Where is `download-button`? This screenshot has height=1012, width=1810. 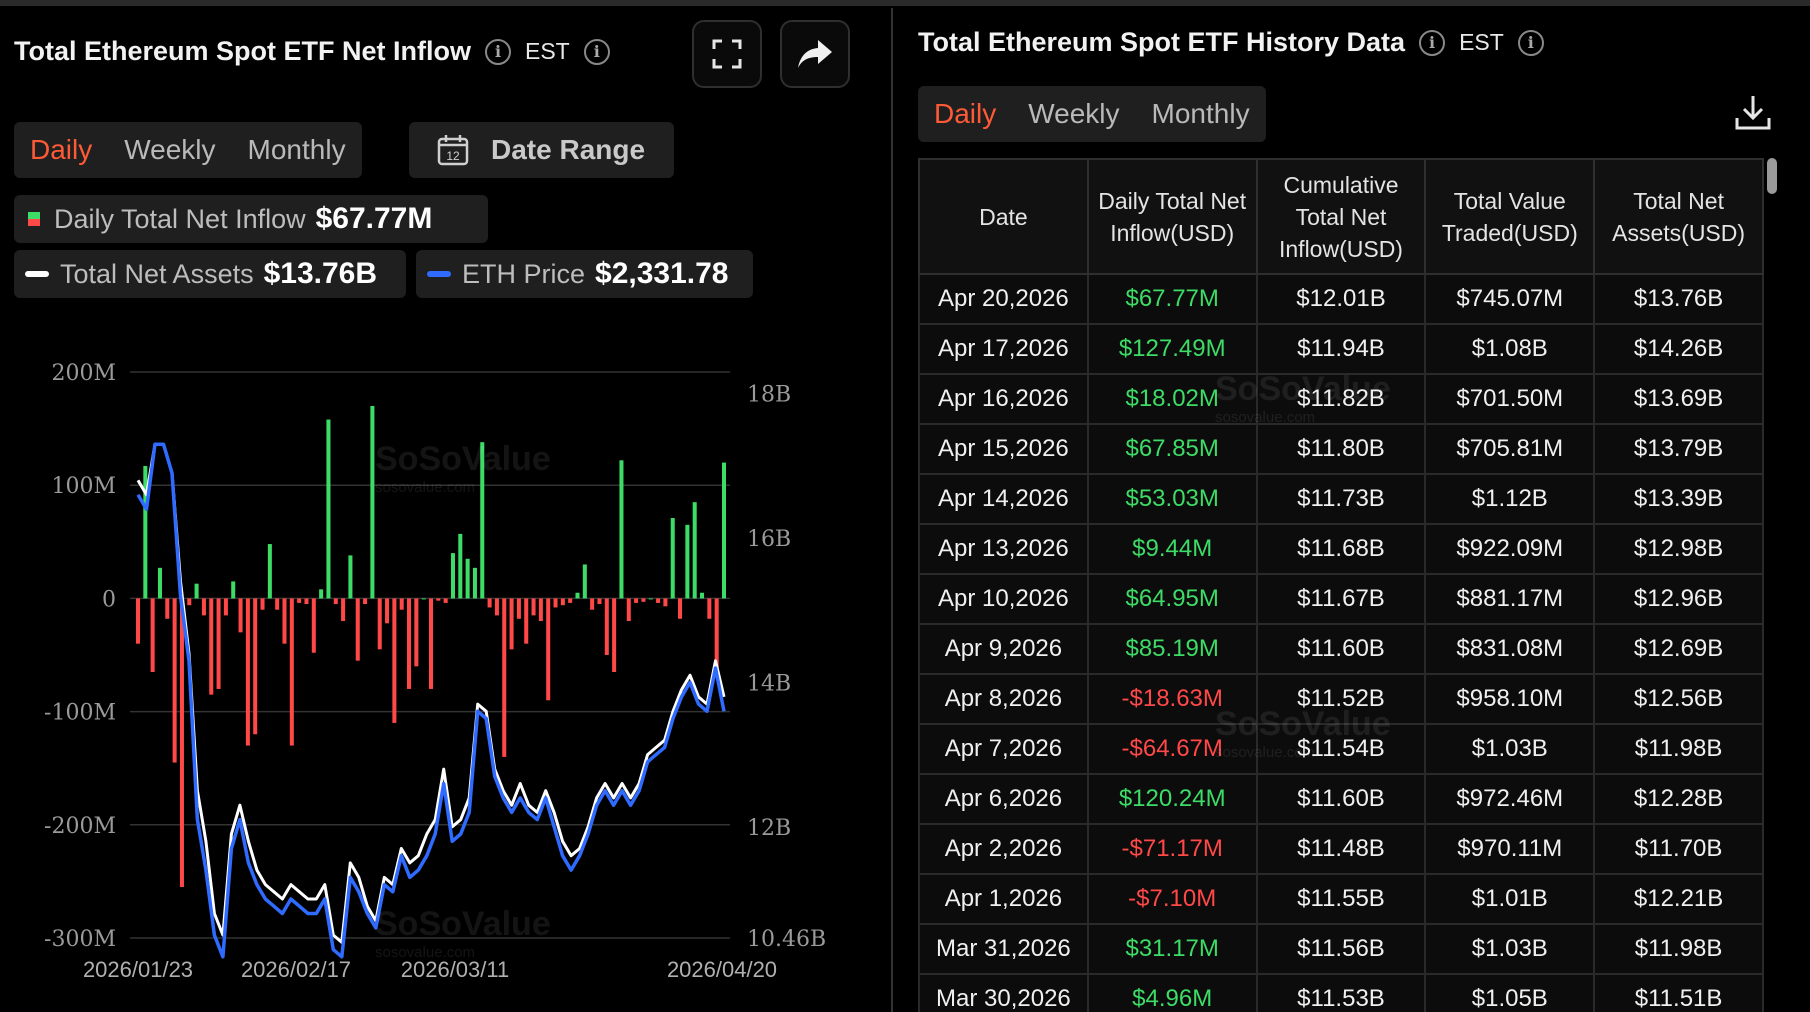
download-button is located at coordinates (1753, 114).